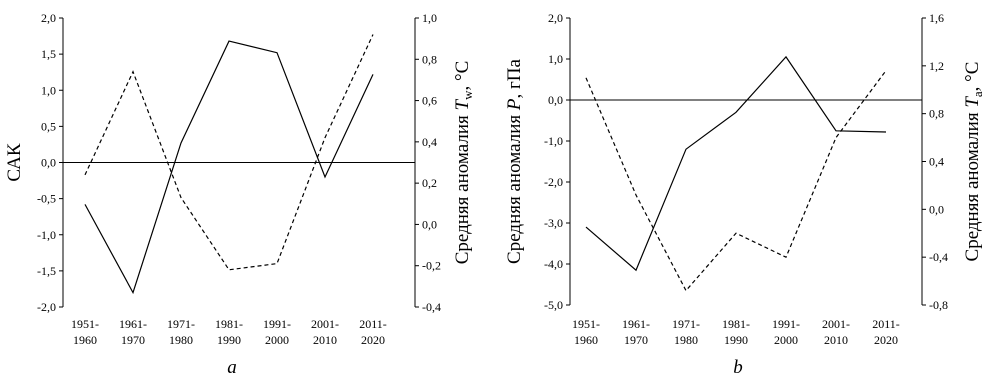 Image resolution: width=989 pixels, height=380 pixels. I want to click on panel-label: b, so click(738, 367).